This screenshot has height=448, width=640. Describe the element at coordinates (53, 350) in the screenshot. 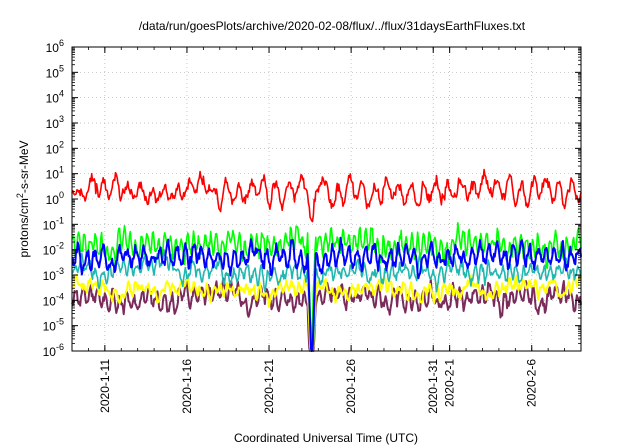

I see `y-tick-label: 10⁻⁶` at that location.